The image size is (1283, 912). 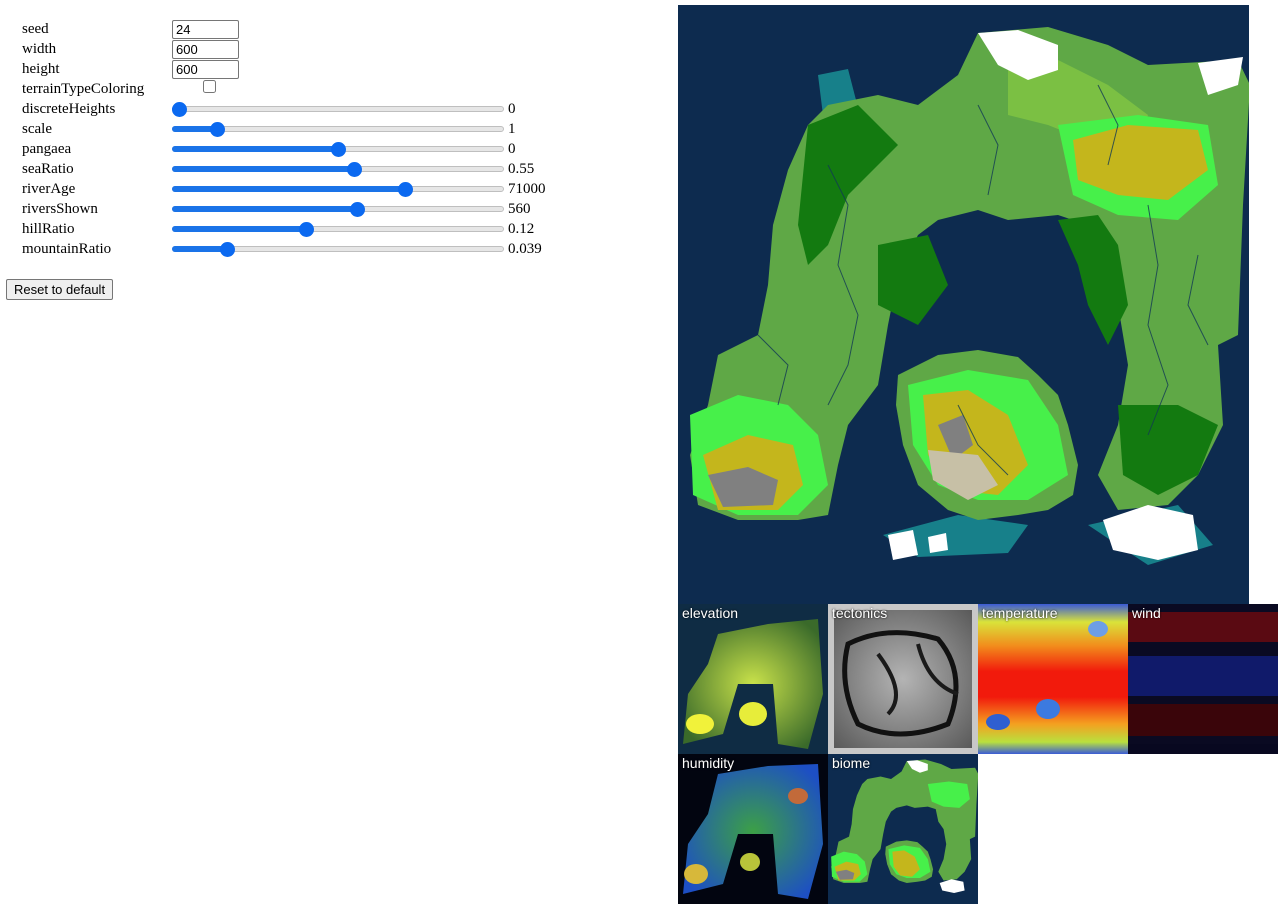 I want to click on pangaea-slider-thumb, so click(x=338, y=149).